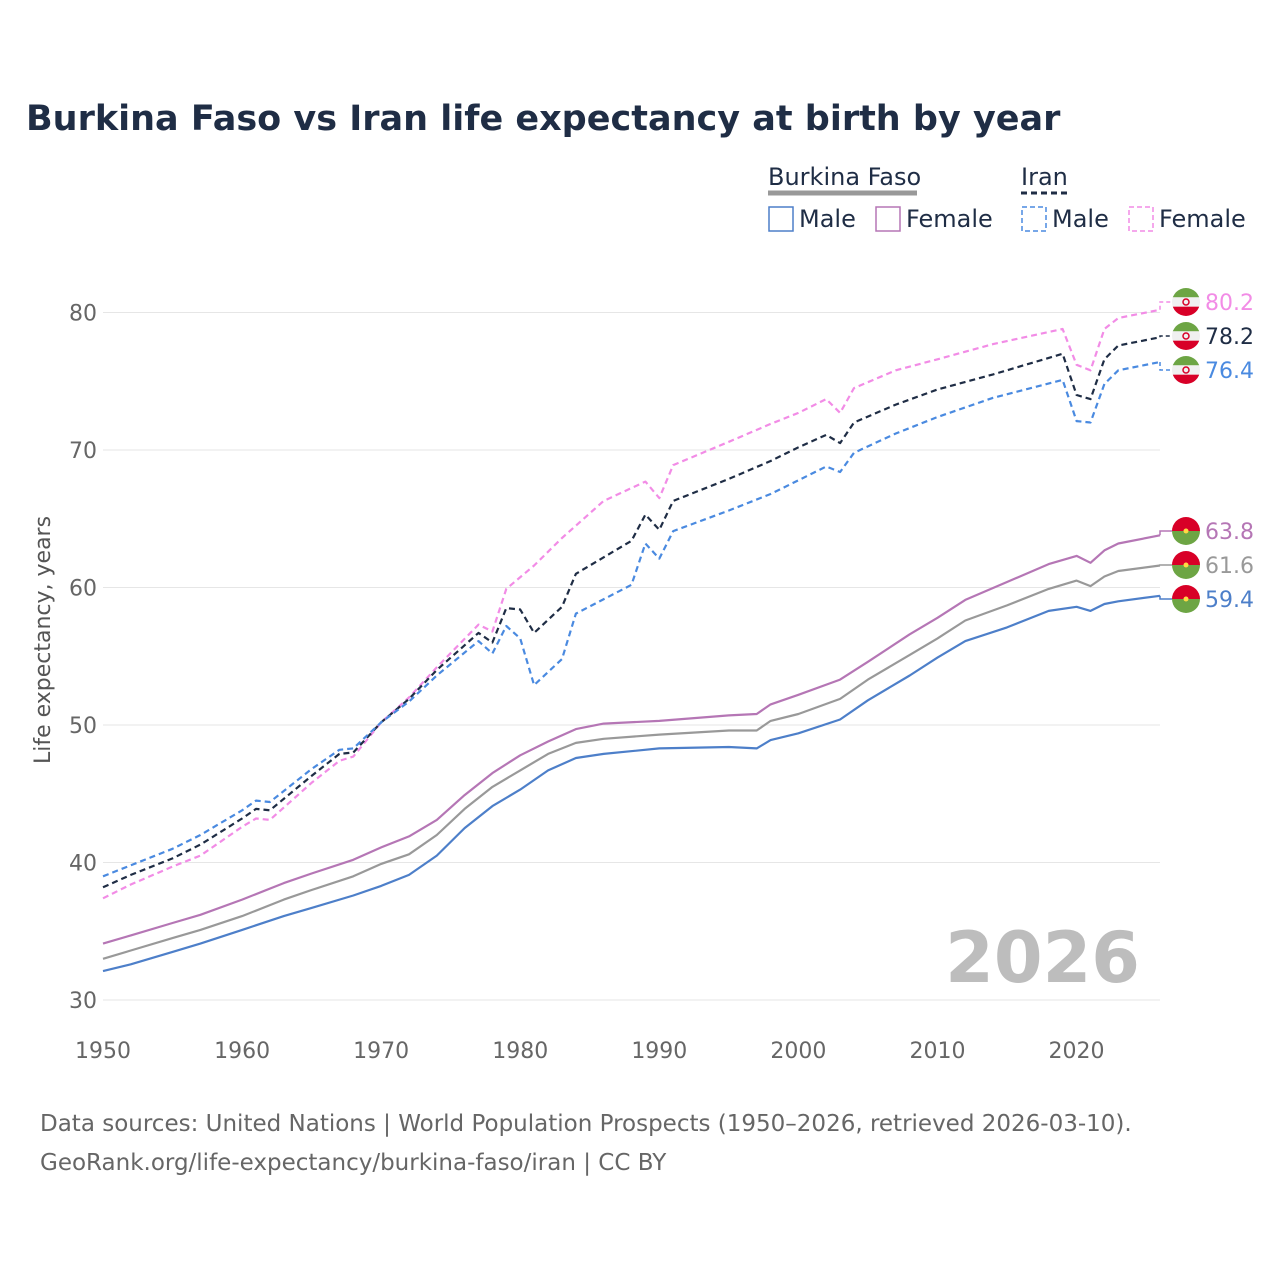  Describe the element at coordinates (798, 1051) in the screenshot. I see `x-tick-label: 2000` at that location.